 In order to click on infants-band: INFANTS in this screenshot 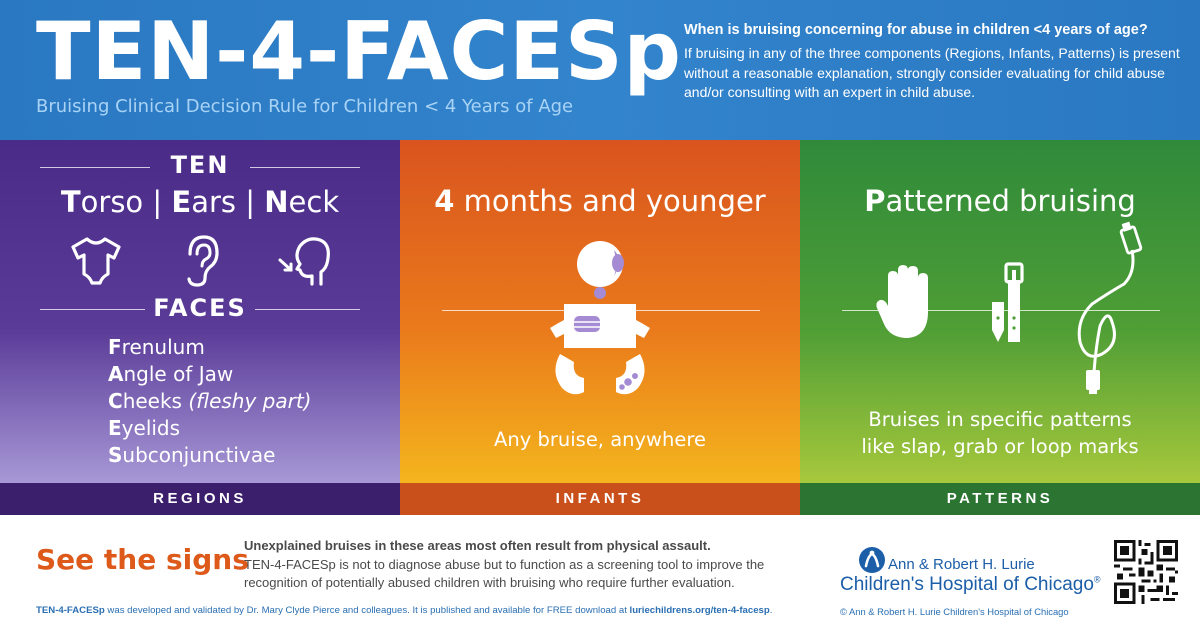, I will do `click(600, 499)`.